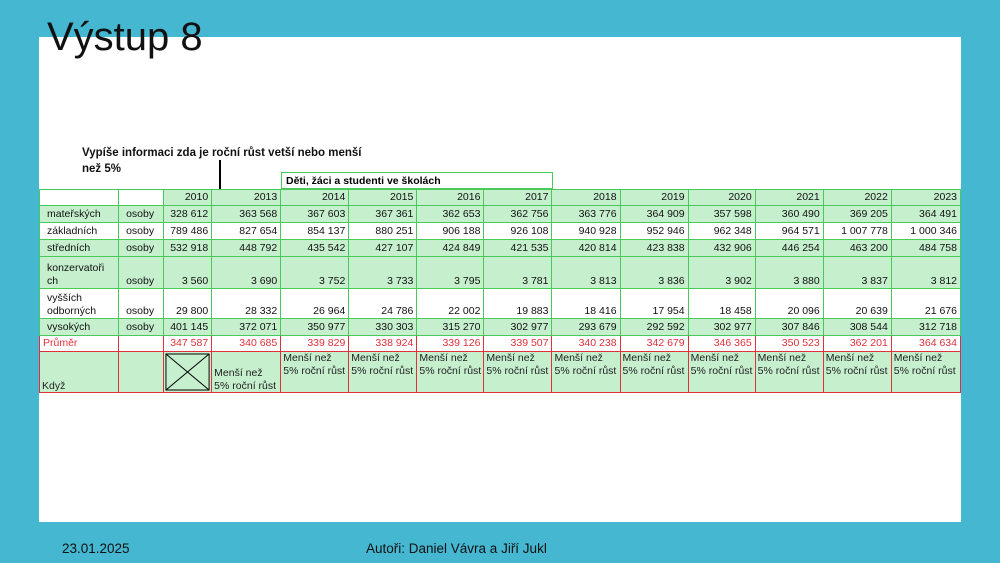 The width and height of the screenshot is (1000, 563). I want to click on value-cell: 423 838, so click(654, 248).